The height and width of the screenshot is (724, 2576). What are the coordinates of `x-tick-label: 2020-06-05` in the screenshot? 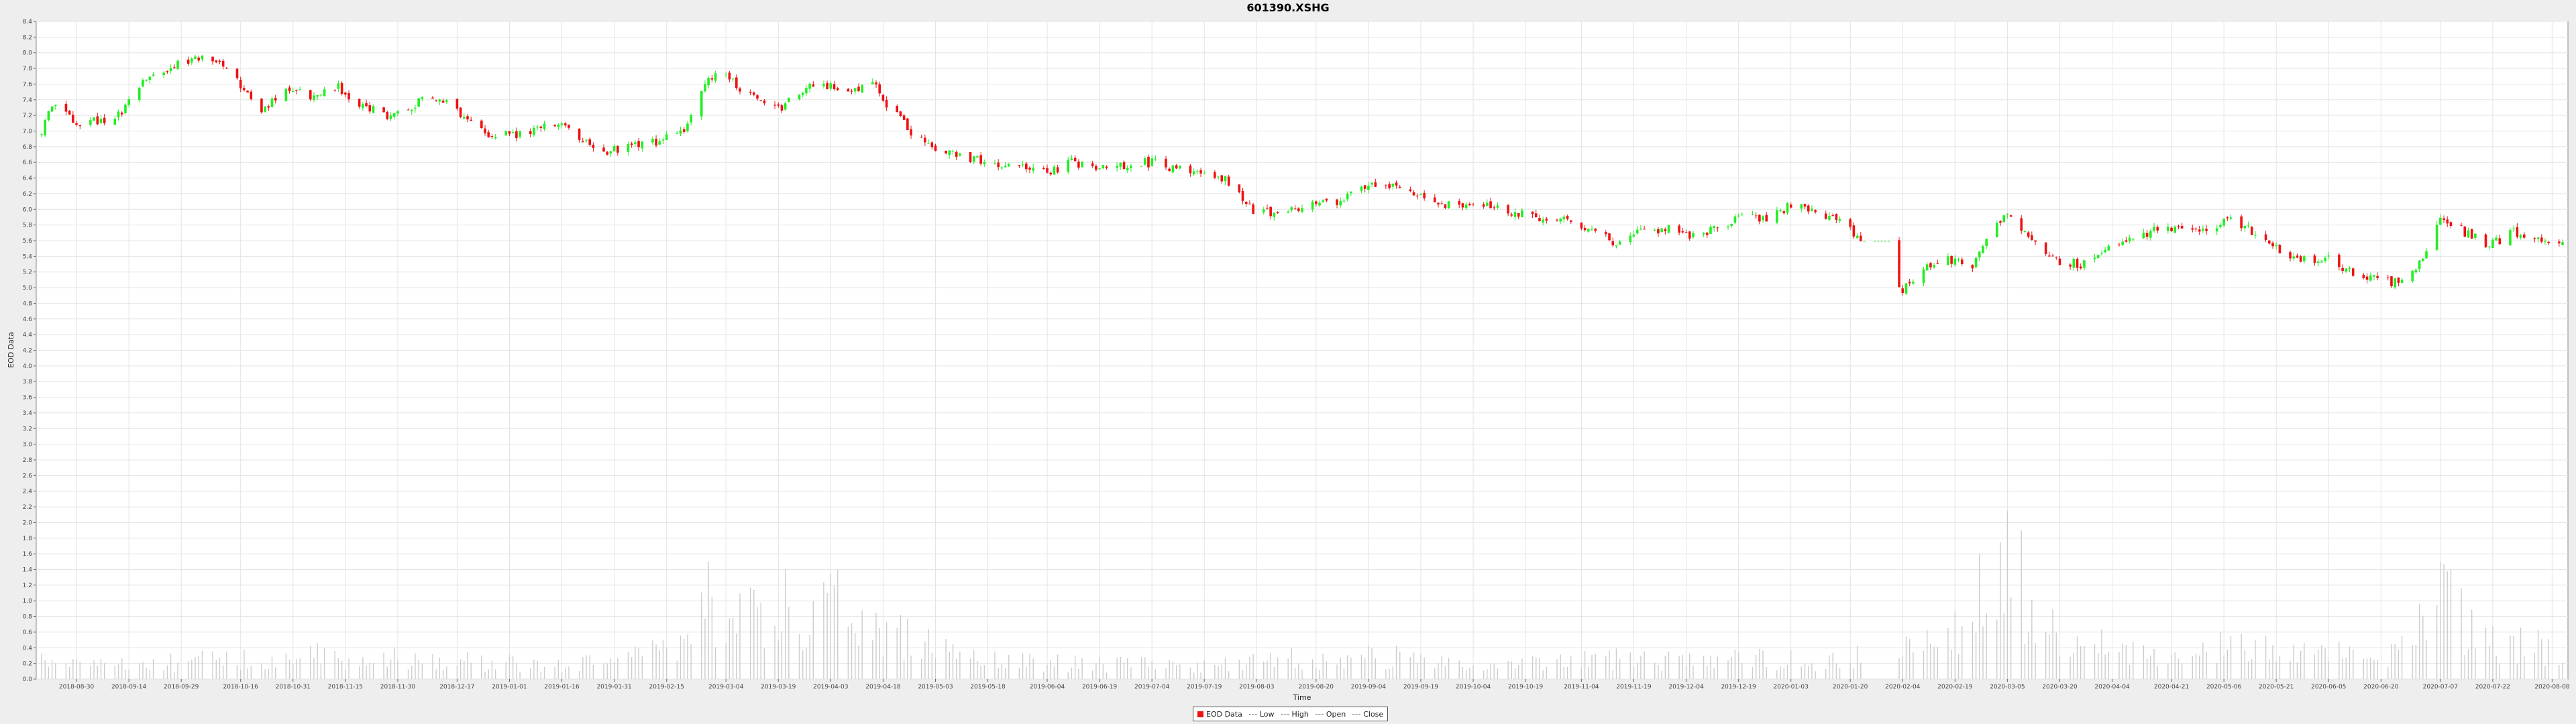 It's located at (2328, 687).